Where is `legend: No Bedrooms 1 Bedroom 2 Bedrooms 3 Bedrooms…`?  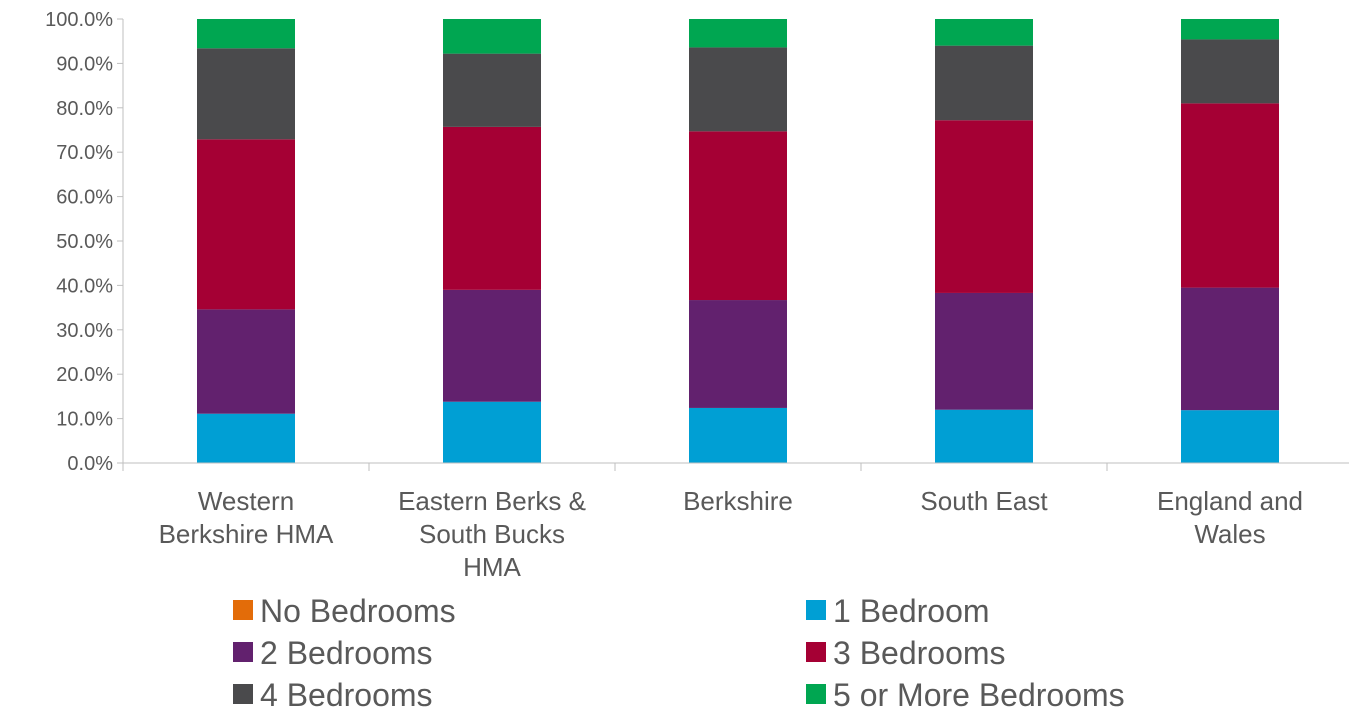 legend: No Bedrooms 1 Bedroom 2 Bedrooms 3 Bedrooms… is located at coordinates (679, 650).